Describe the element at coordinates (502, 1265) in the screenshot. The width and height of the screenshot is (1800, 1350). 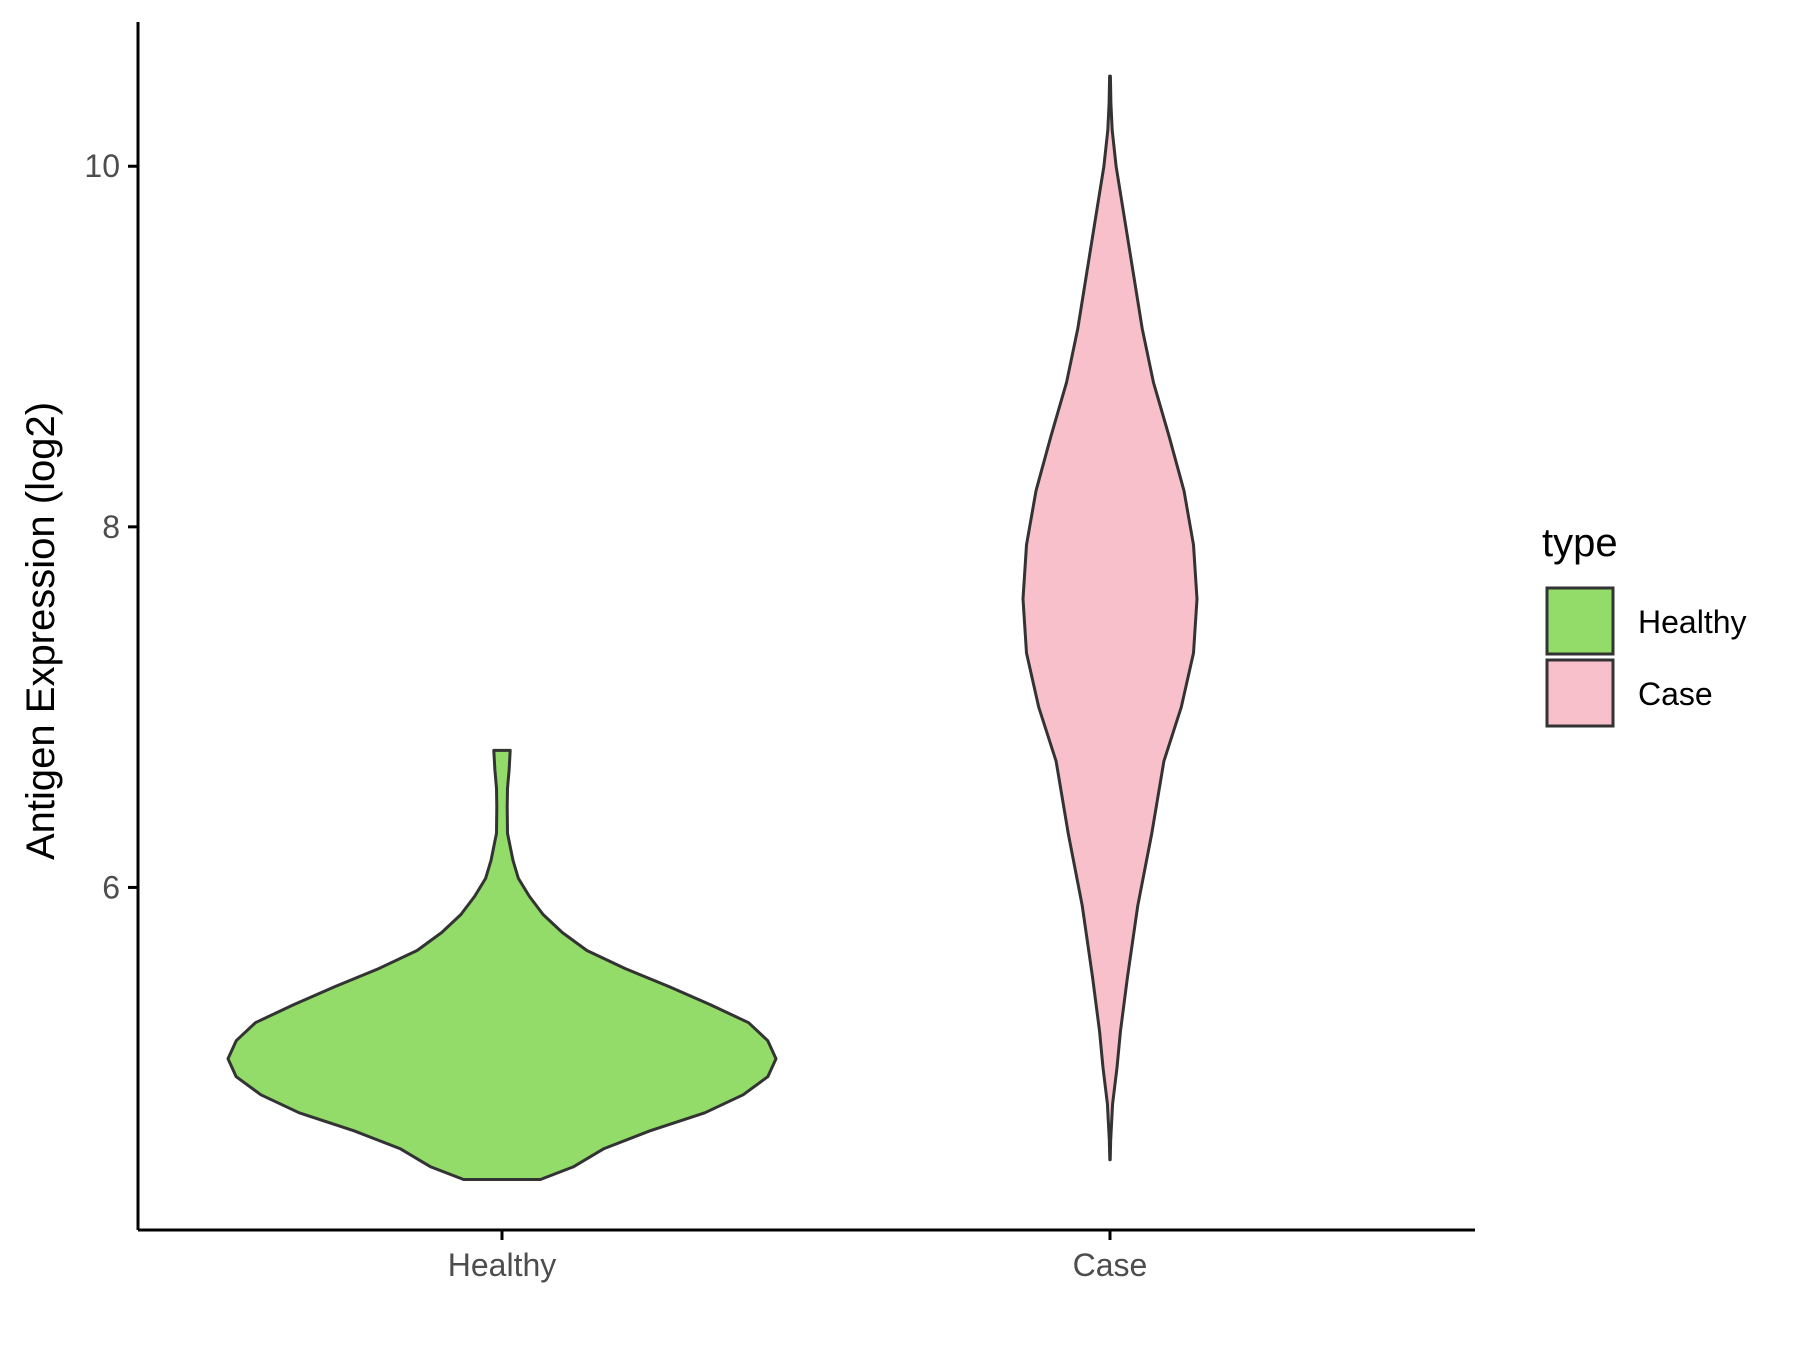
I see `x-tick-label: Healthy` at that location.